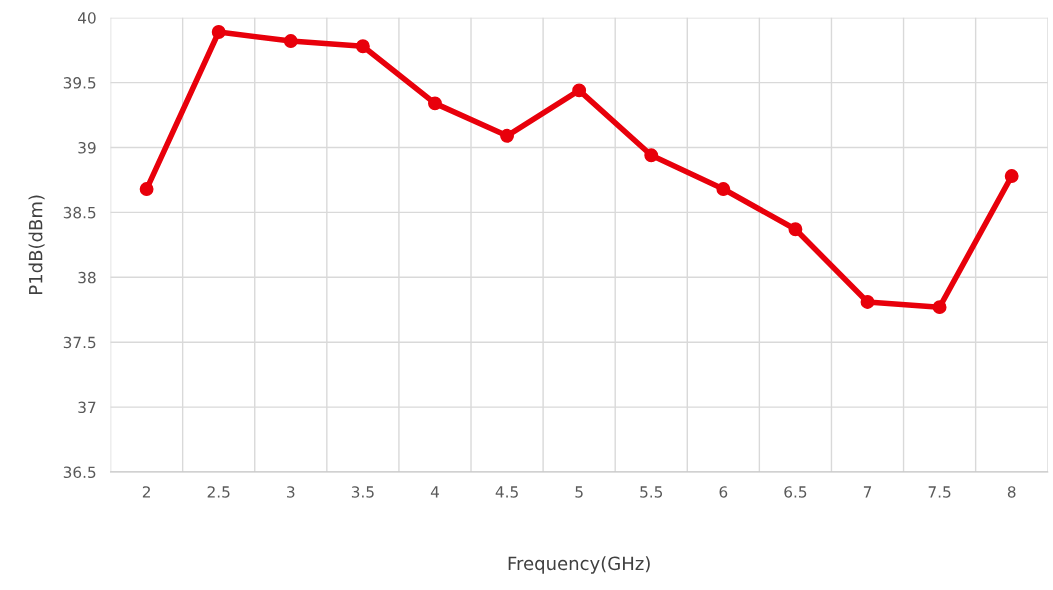  I want to click on y-tick-label: 39, so click(87, 147).